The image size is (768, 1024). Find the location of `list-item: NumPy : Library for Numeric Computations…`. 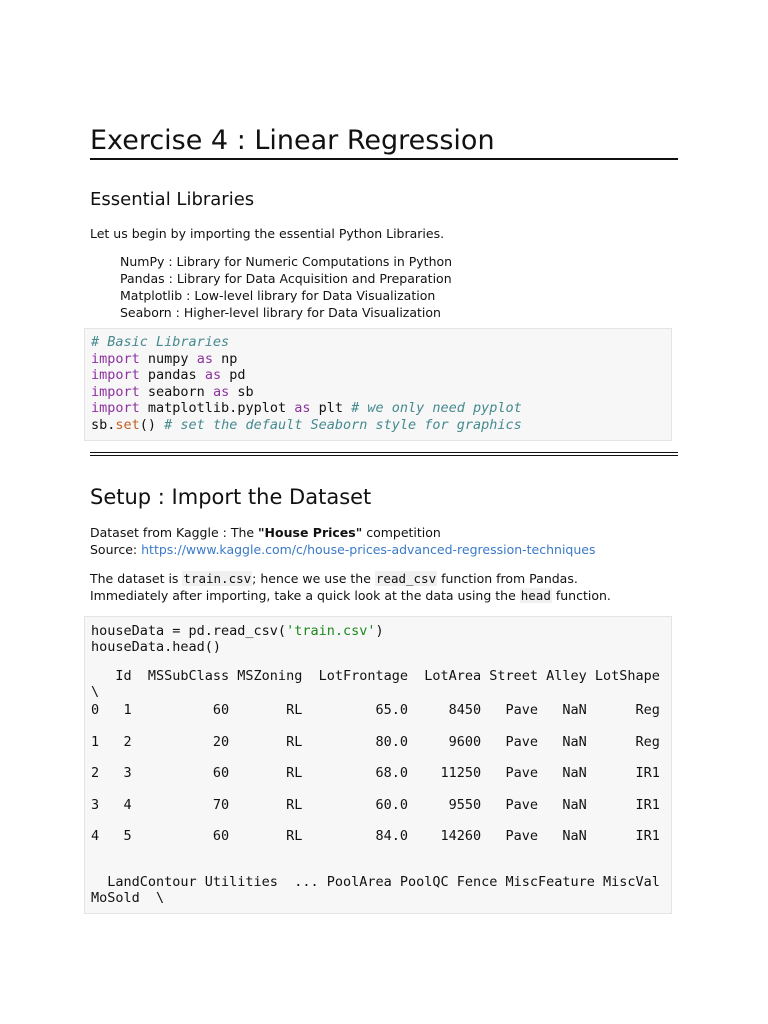

list-item: NumPy : Library for Numeric Computations… is located at coordinates (286, 261).